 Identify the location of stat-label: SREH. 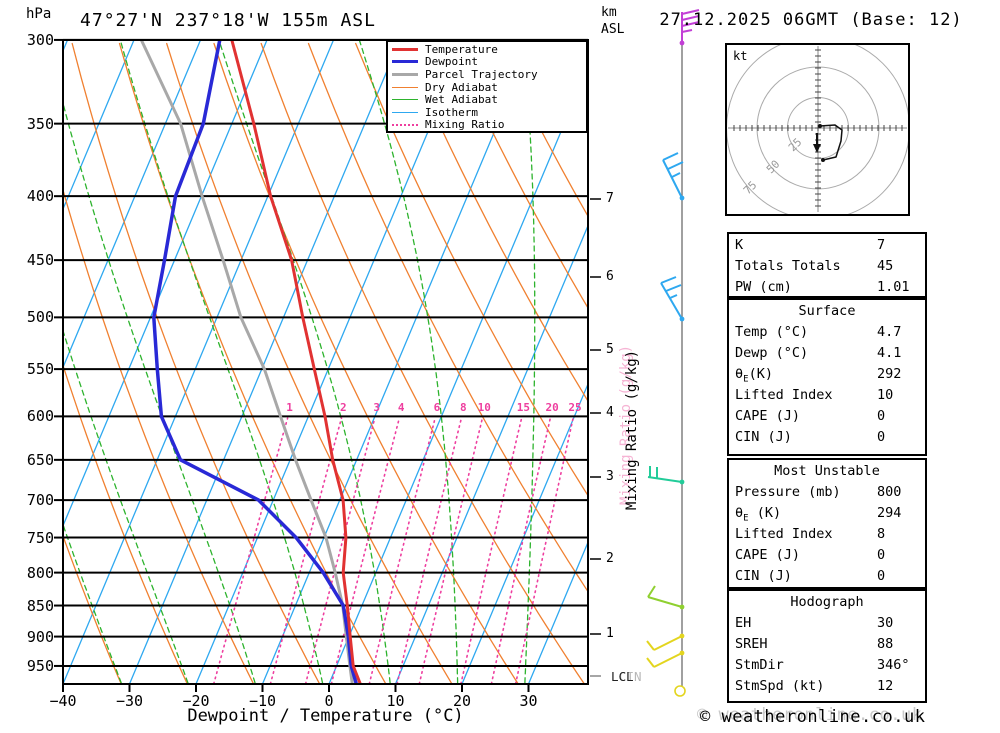
(751, 644).